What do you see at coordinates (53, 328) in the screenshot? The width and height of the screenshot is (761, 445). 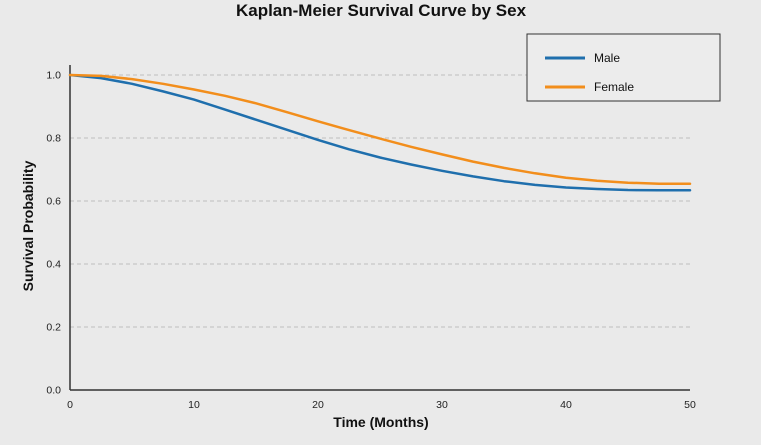 I see `y-tick-label: 0.2` at bounding box center [53, 328].